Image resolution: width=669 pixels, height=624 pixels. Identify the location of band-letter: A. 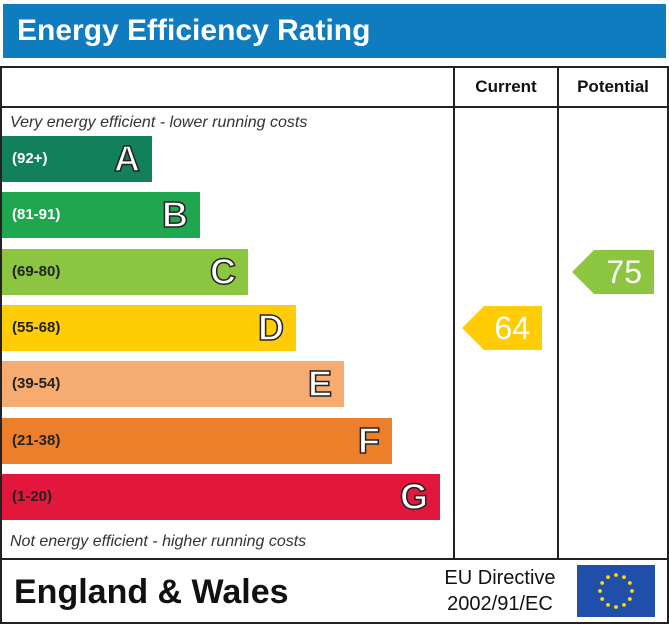
(127, 158).